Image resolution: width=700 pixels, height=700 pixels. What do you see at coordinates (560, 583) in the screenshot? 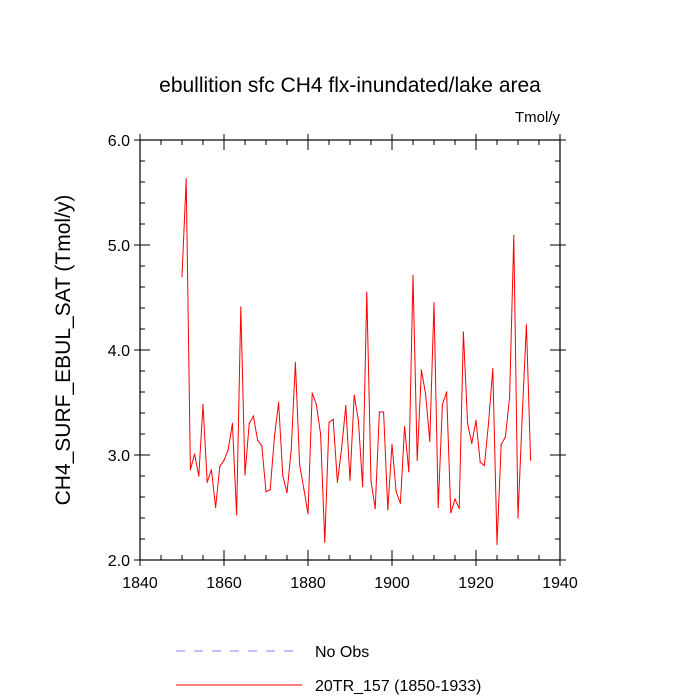
I see `x-tick-label: 1940` at bounding box center [560, 583].